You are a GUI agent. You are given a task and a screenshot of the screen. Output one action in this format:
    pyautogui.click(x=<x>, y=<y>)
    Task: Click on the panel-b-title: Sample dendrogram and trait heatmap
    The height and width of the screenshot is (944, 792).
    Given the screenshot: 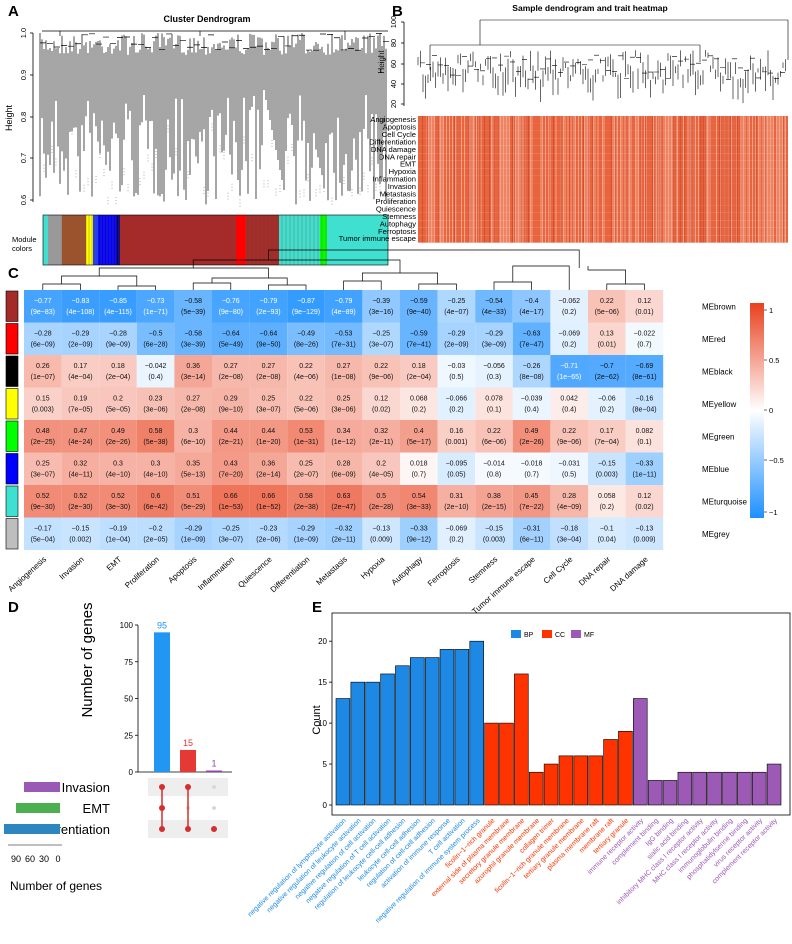 What is the action you would take?
    pyautogui.click(x=589, y=8)
    